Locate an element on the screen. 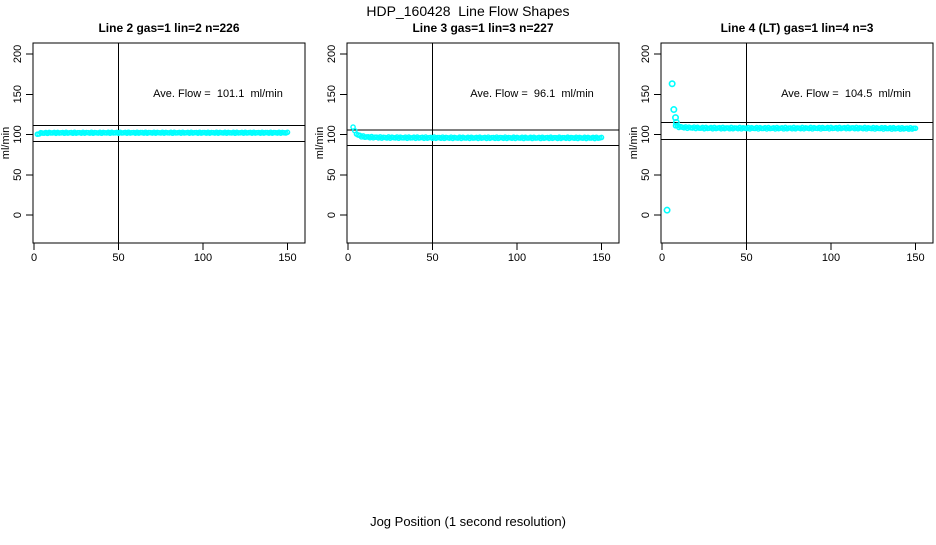  panel-title: Line 3 gas=1 lin=3 n=227 is located at coordinates (482, 28).